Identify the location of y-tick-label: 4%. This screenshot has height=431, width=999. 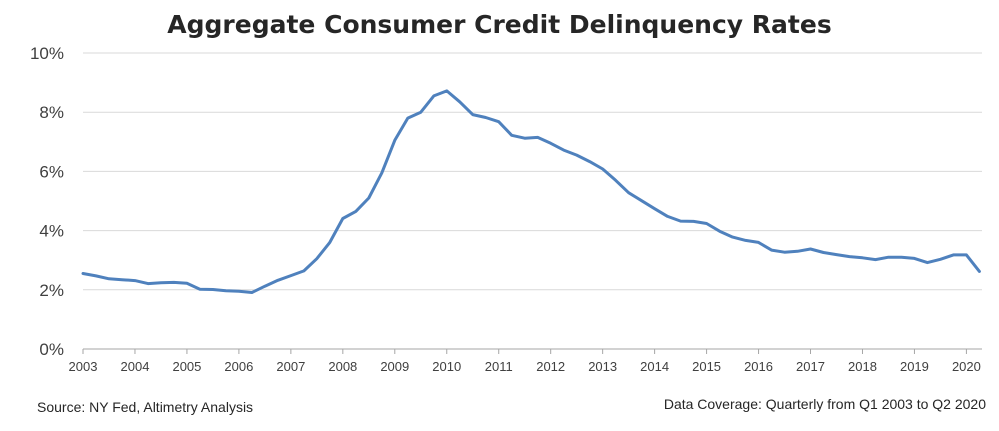
(51, 231).